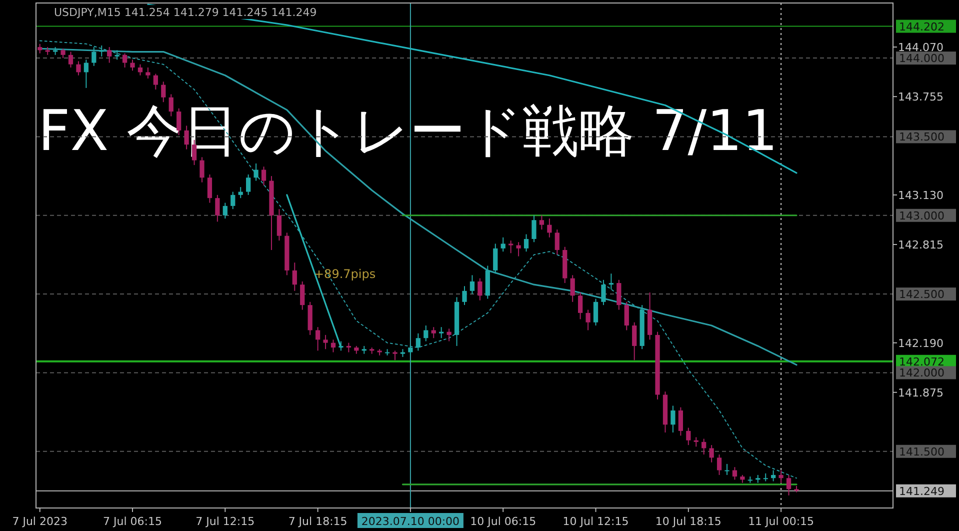 The image size is (959, 531). I want to click on y-tick-label: 142.815, so click(921, 245).